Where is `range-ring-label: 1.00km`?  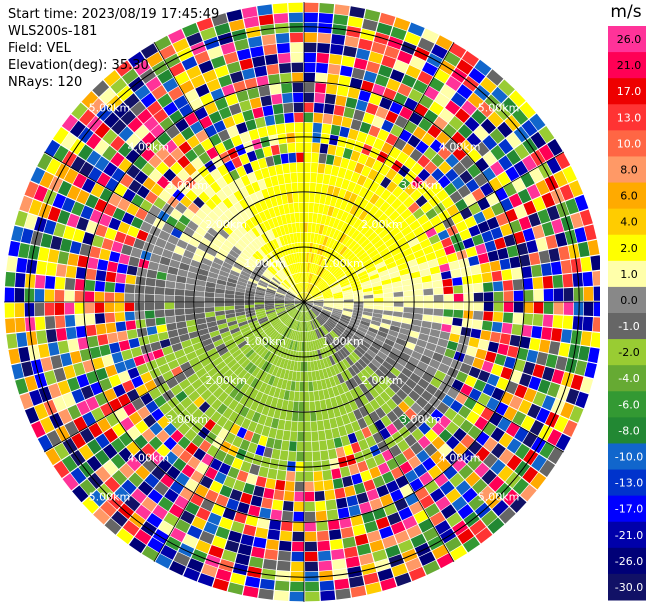
range-ring-label: 1.00km is located at coordinates (265, 263).